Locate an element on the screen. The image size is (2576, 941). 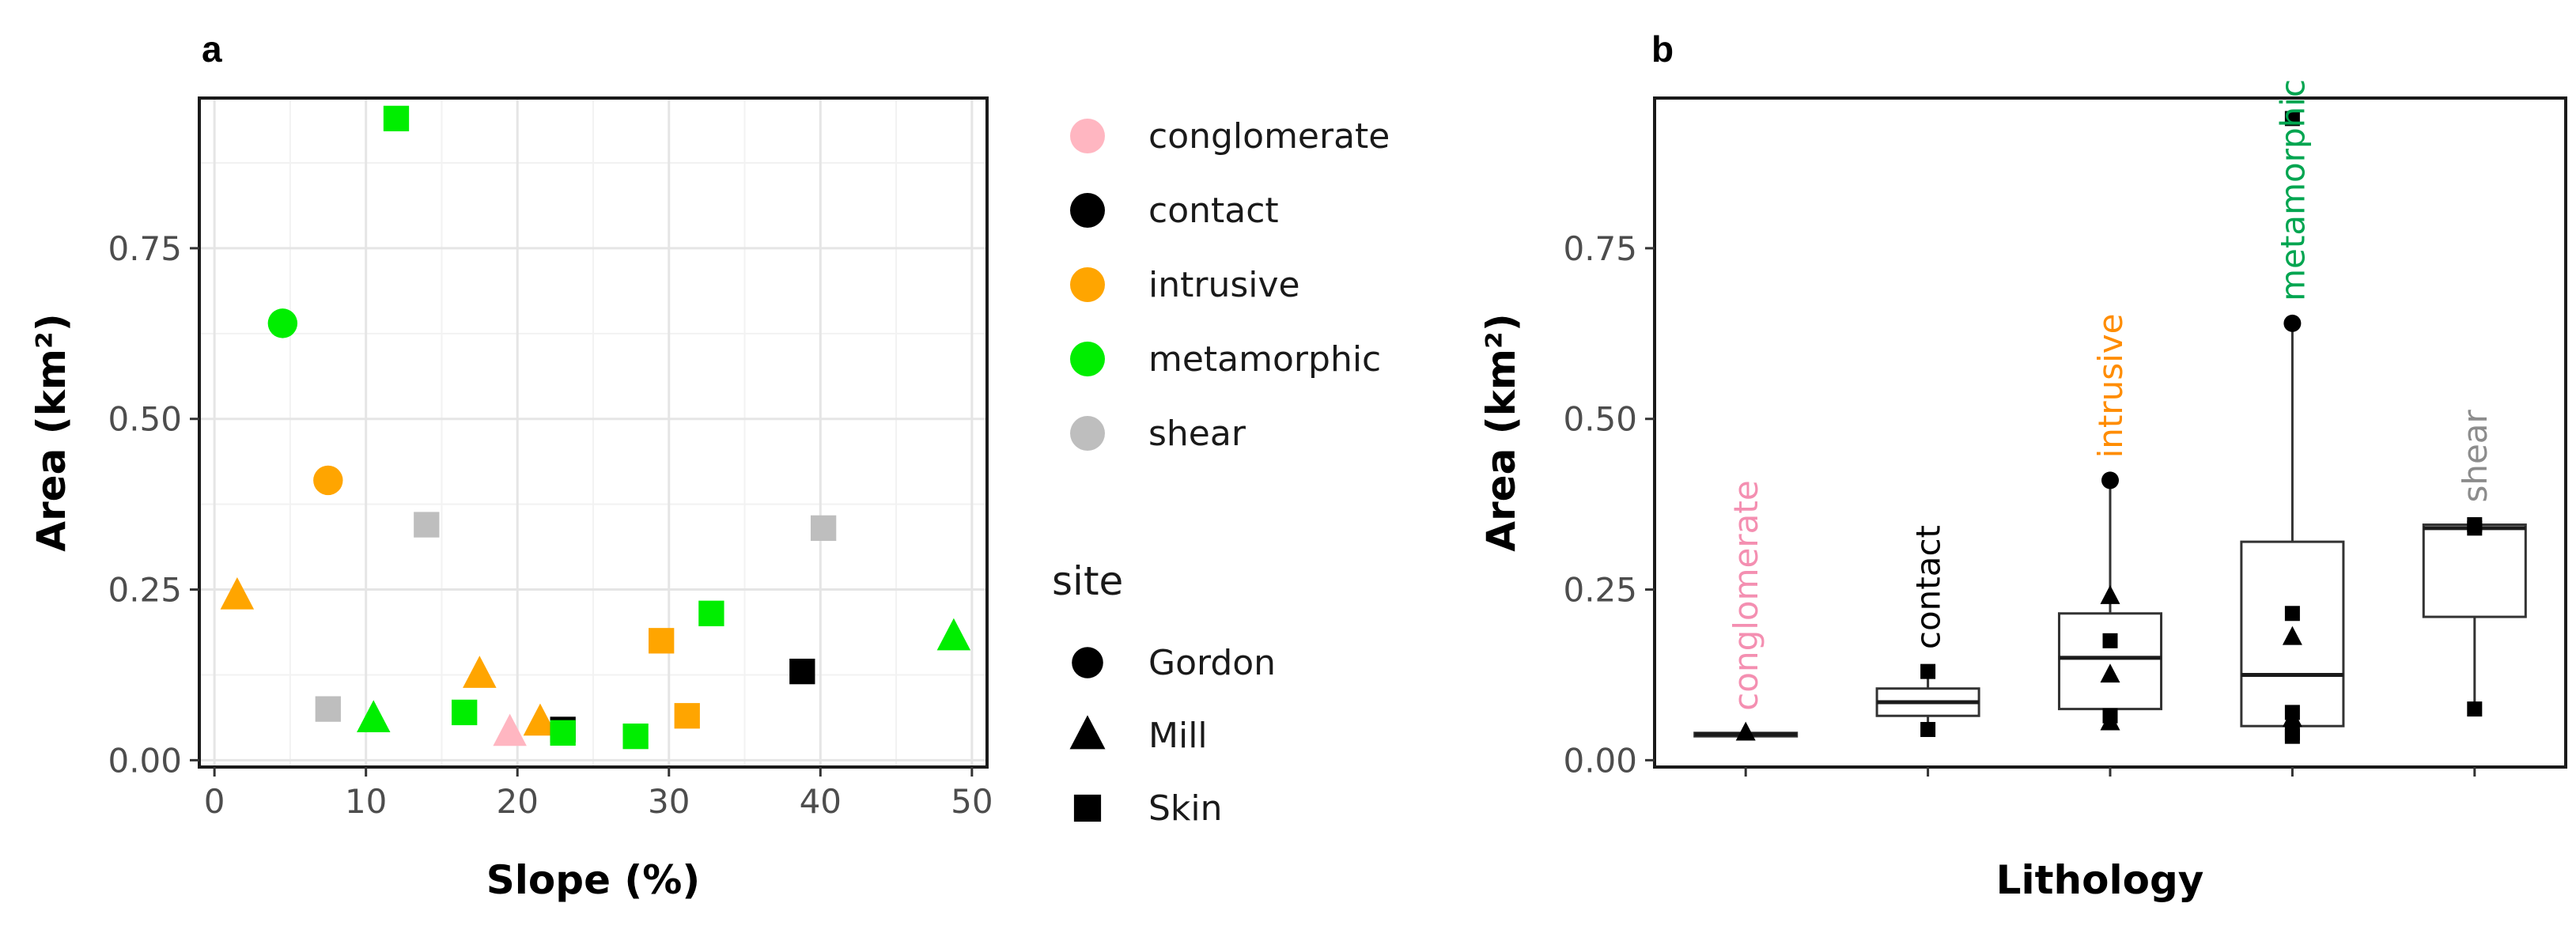
legend-label: conglomerate is located at coordinates (1269, 136).